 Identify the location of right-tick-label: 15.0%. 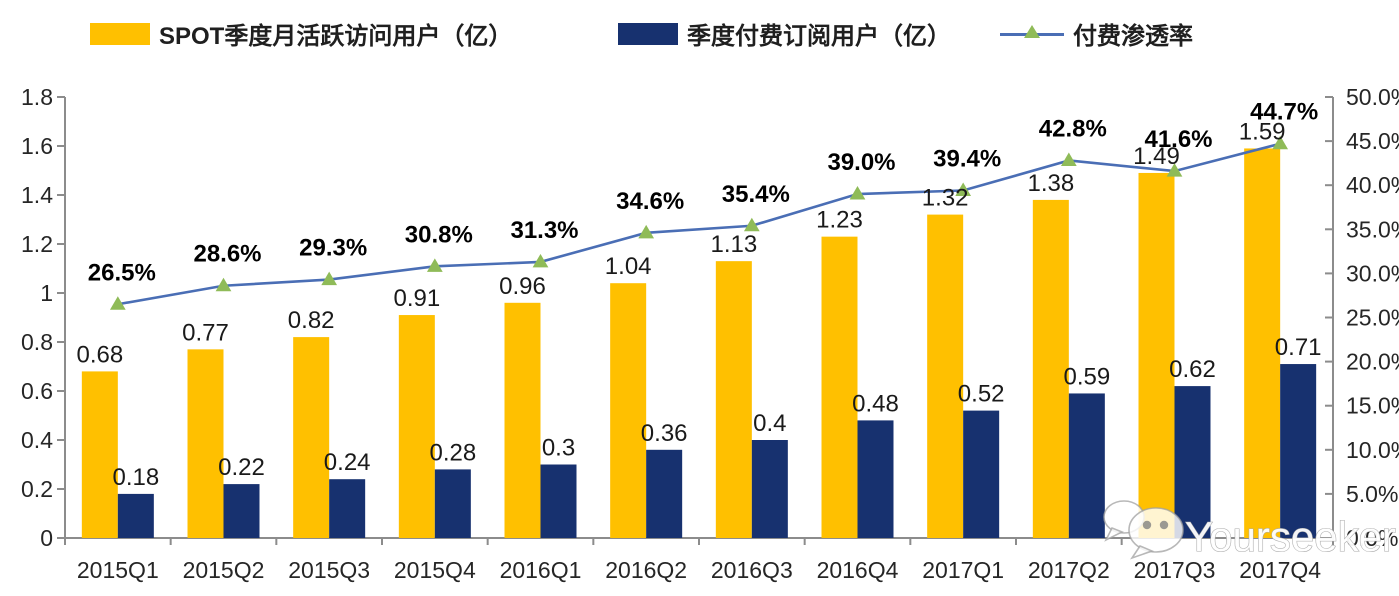
(1372, 406).